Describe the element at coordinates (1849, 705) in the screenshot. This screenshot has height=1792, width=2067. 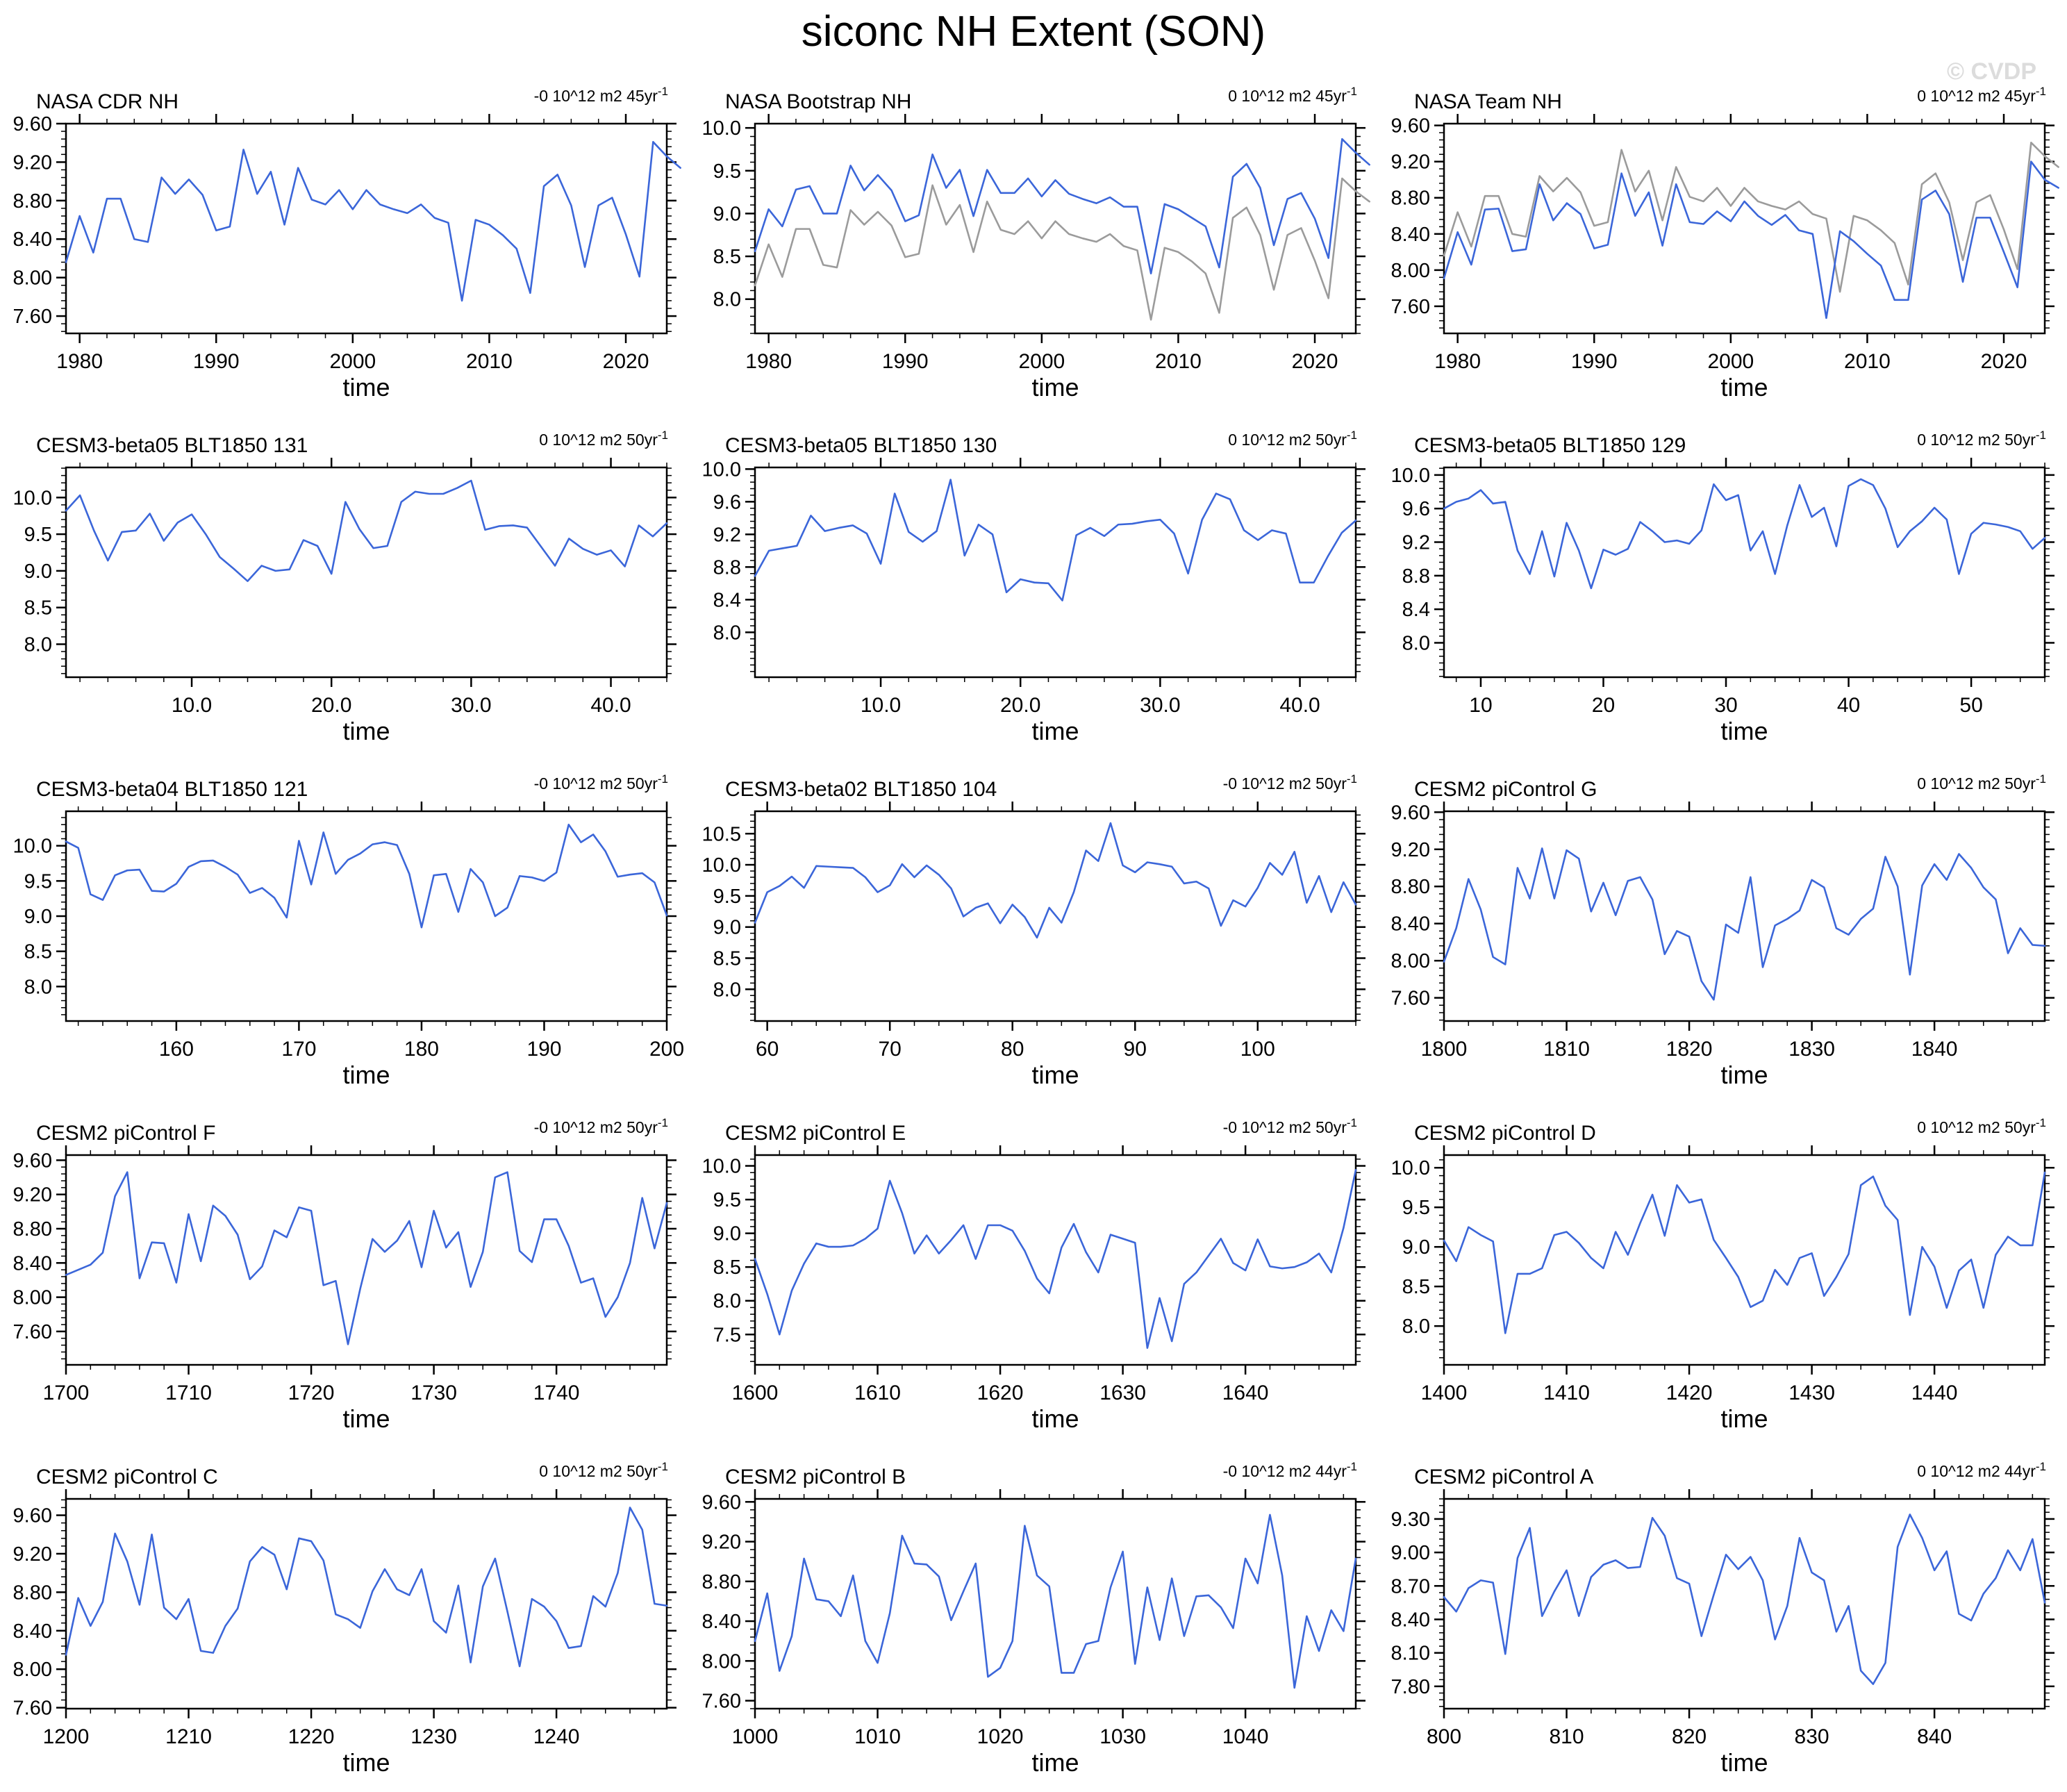
I see `x-tick-label: 40` at that location.